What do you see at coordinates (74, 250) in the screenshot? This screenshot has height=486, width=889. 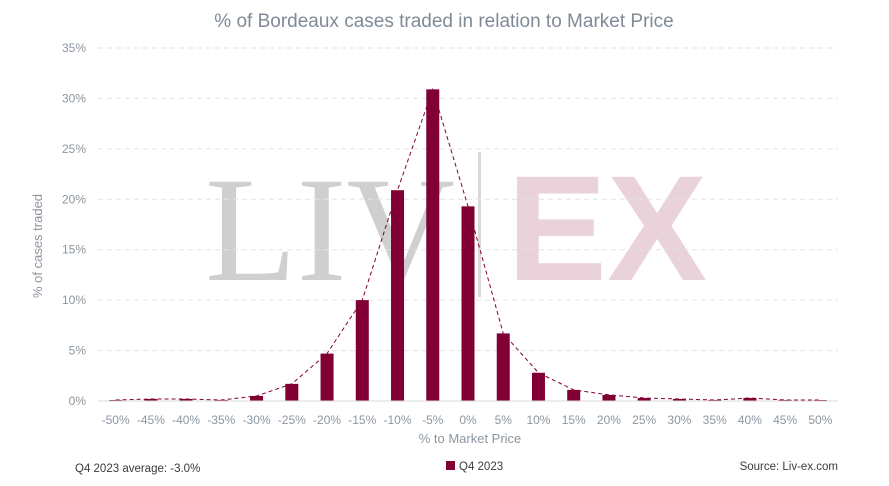 I see `y-tick-label: 15%` at bounding box center [74, 250].